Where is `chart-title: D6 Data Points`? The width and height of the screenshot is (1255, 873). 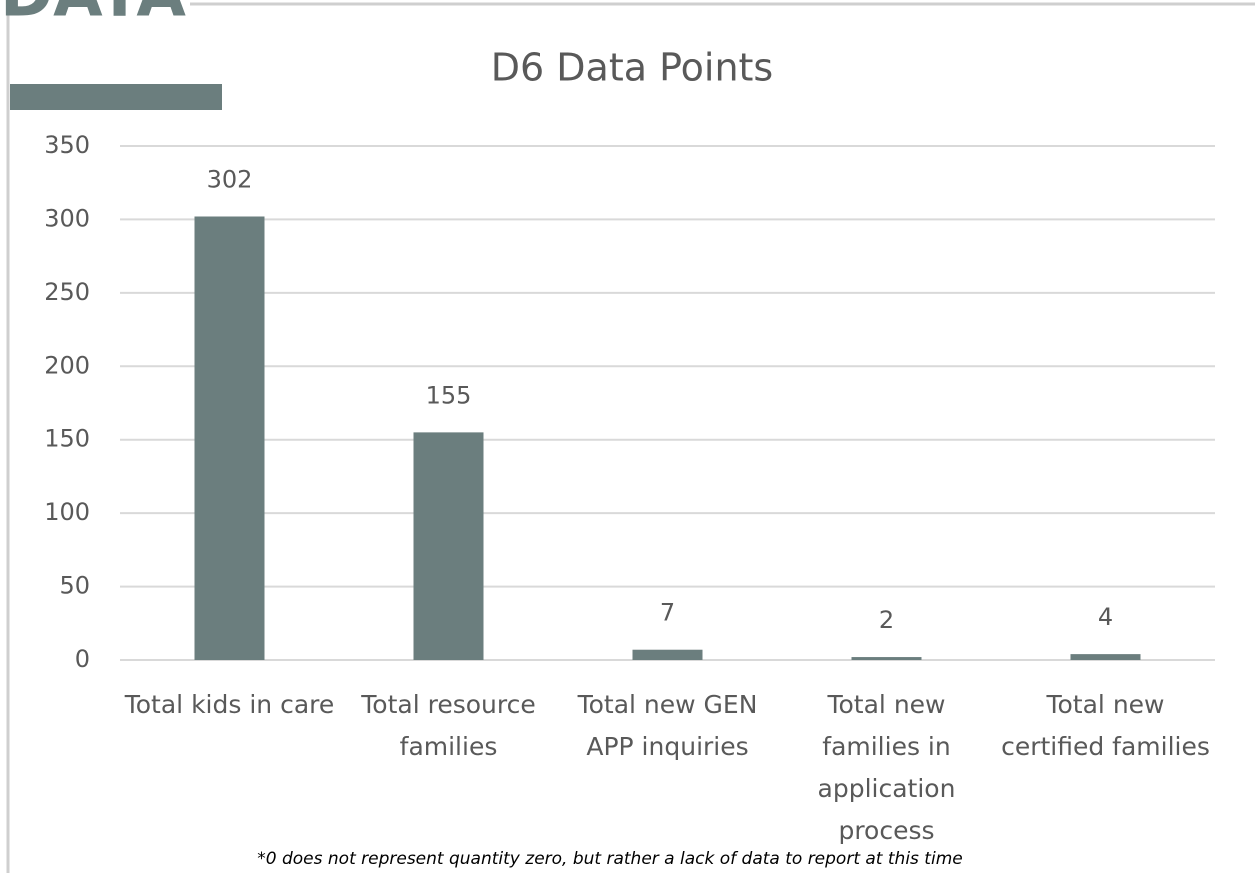
chart-title: D6 Data Points is located at coordinates (632, 68).